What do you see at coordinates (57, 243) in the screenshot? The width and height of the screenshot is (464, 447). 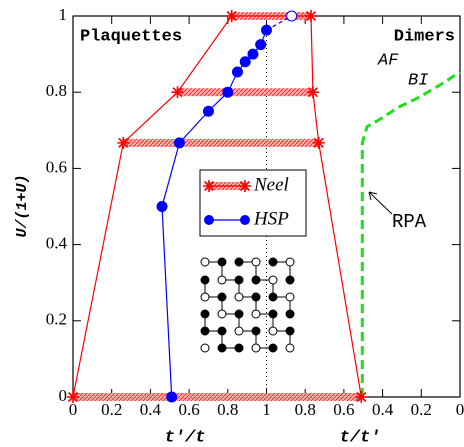 I see `y-tick-label: 0.4` at bounding box center [57, 243].